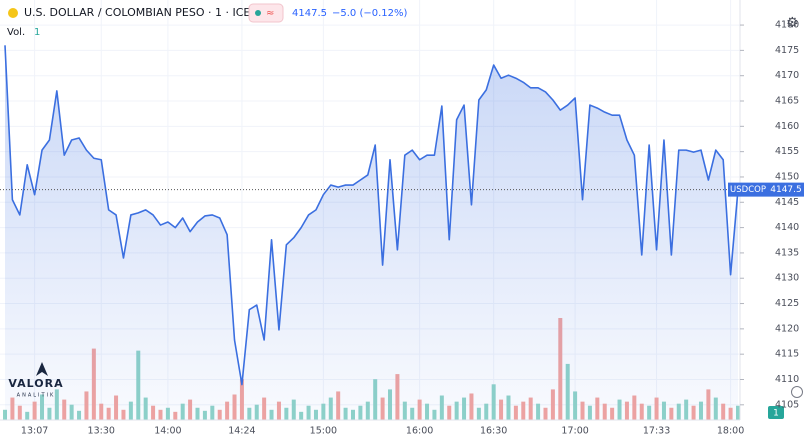 The image size is (810, 440). Describe the element at coordinates (787, 227) in the screenshot. I see `y-tick-label: 4140` at that location.